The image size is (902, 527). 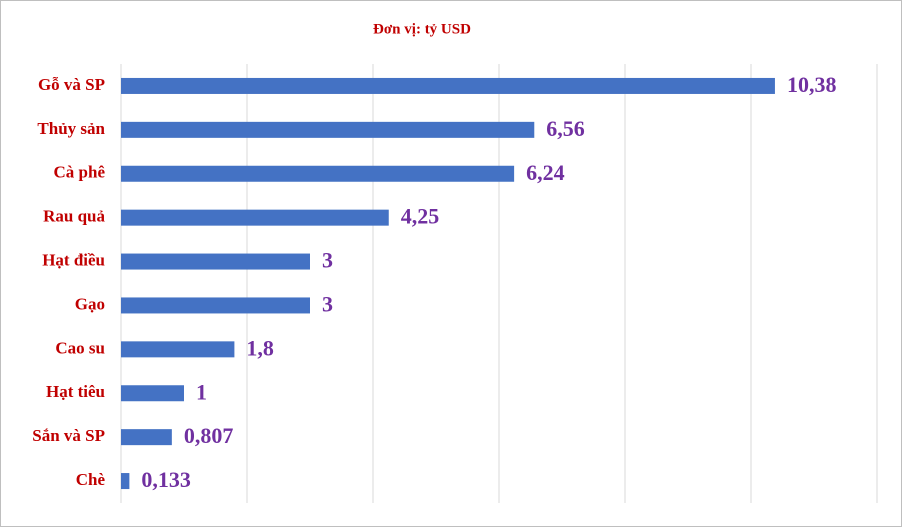 I want to click on category-label: Gạo, so click(x=90, y=303).